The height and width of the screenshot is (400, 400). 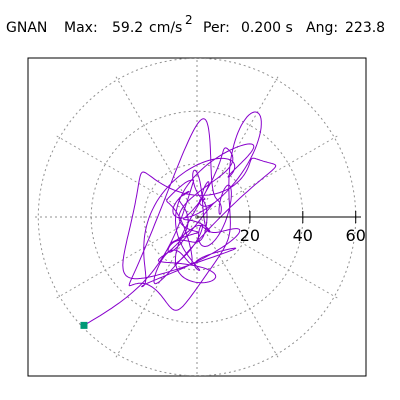 What do you see at coordinates (81, 28) in the screenshot?
I see `max-label: Max:` at bounding box center [81, 28].